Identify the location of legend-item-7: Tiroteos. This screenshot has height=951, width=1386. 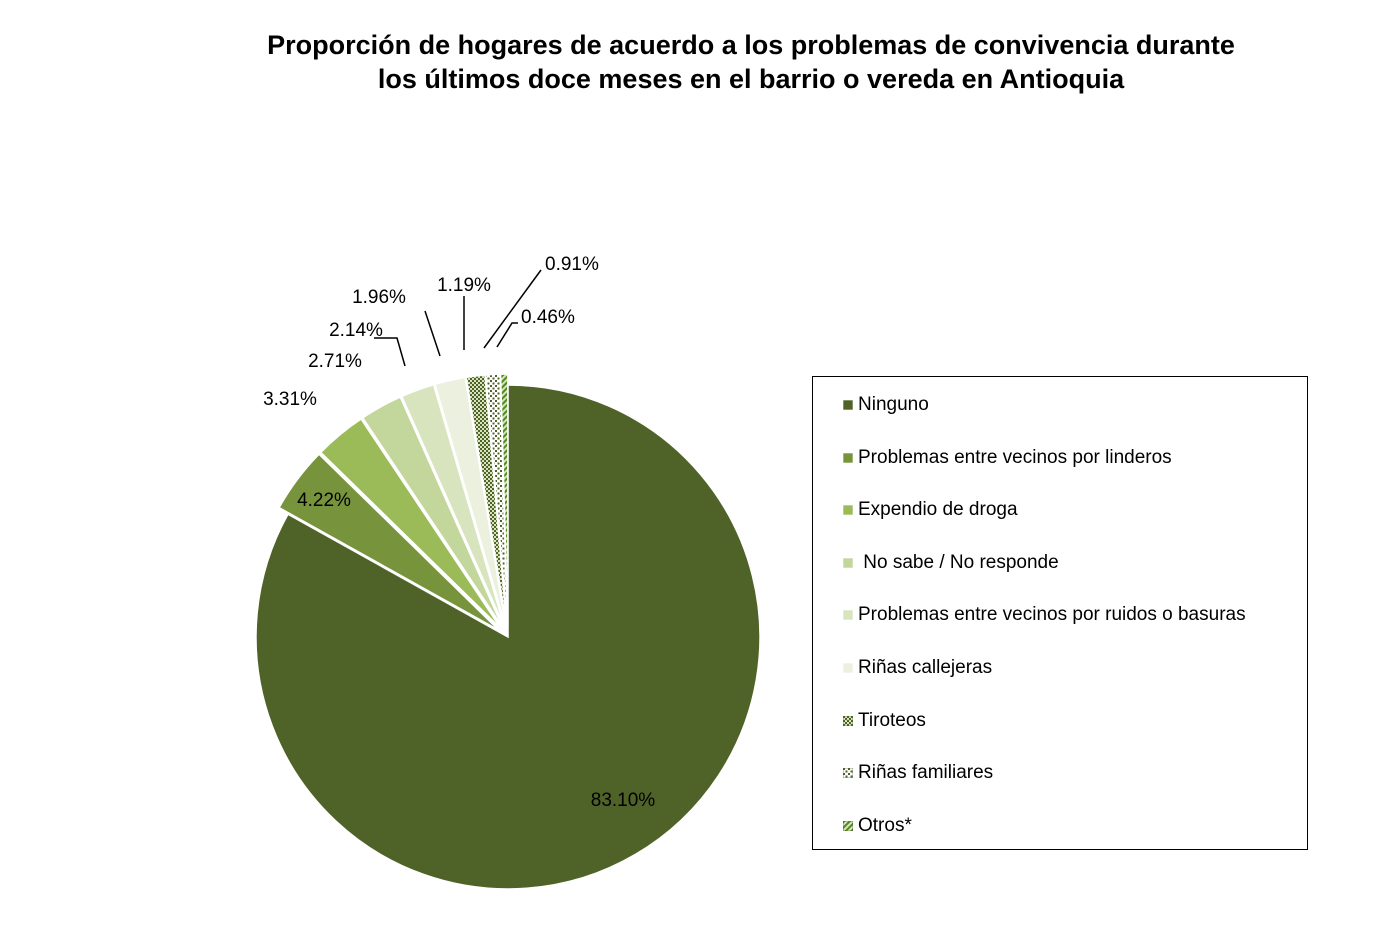
(884, 721).